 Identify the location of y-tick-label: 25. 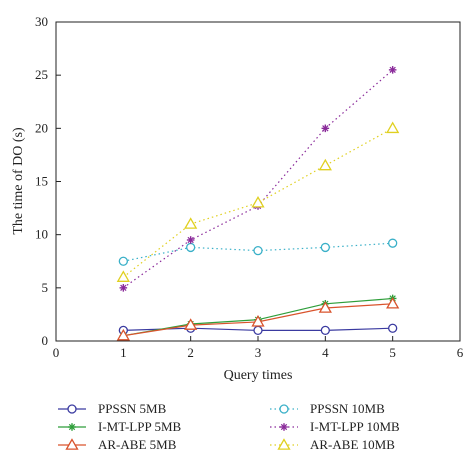
(41, 74).